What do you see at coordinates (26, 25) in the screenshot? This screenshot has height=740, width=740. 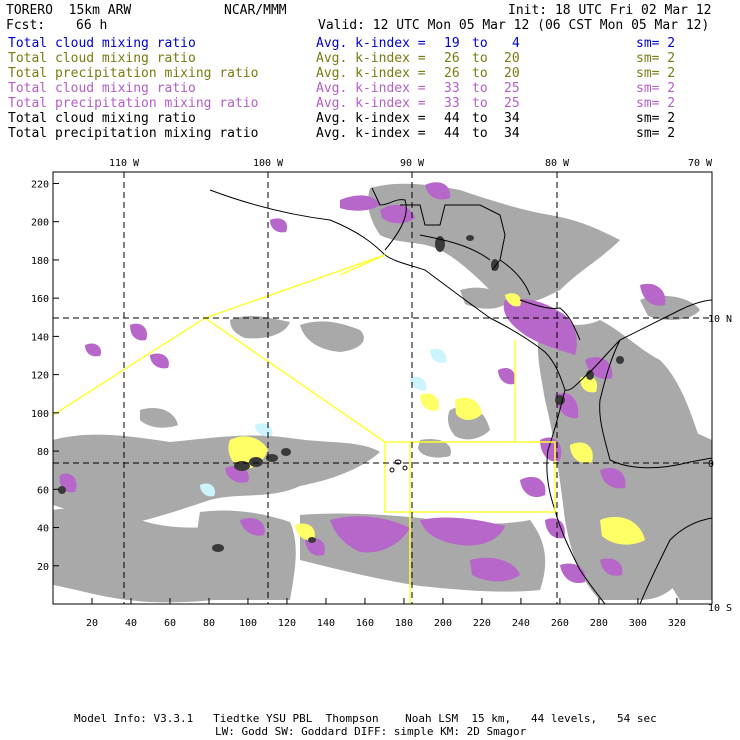 I see `forecast-label: Fcst:` at bounding box center [26, 25].